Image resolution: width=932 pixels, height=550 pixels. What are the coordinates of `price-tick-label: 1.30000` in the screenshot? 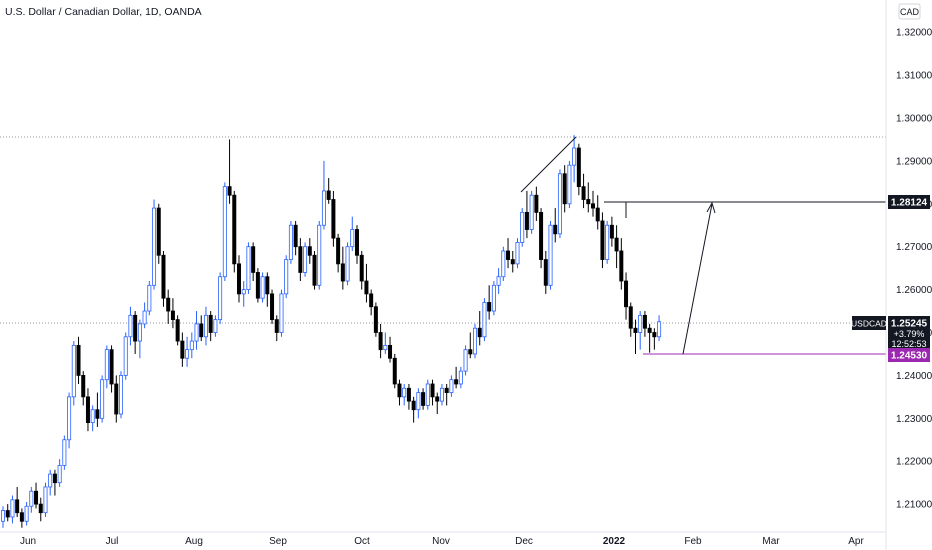 It's located at (914, 118).